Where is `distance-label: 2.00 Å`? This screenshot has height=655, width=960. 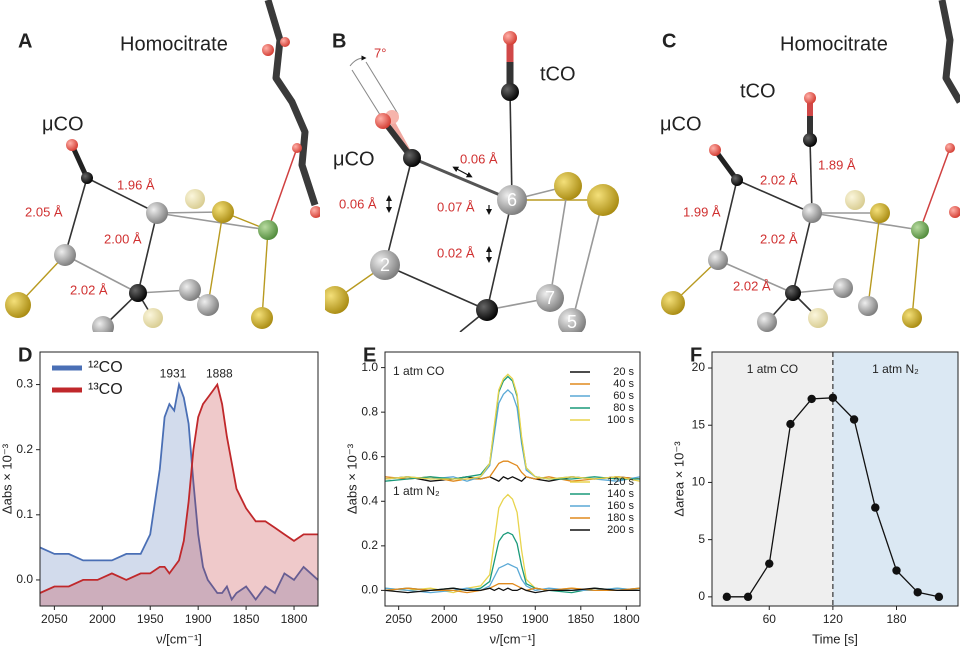 distance-label: 2.00 Å is located at coordinates (123, 238).